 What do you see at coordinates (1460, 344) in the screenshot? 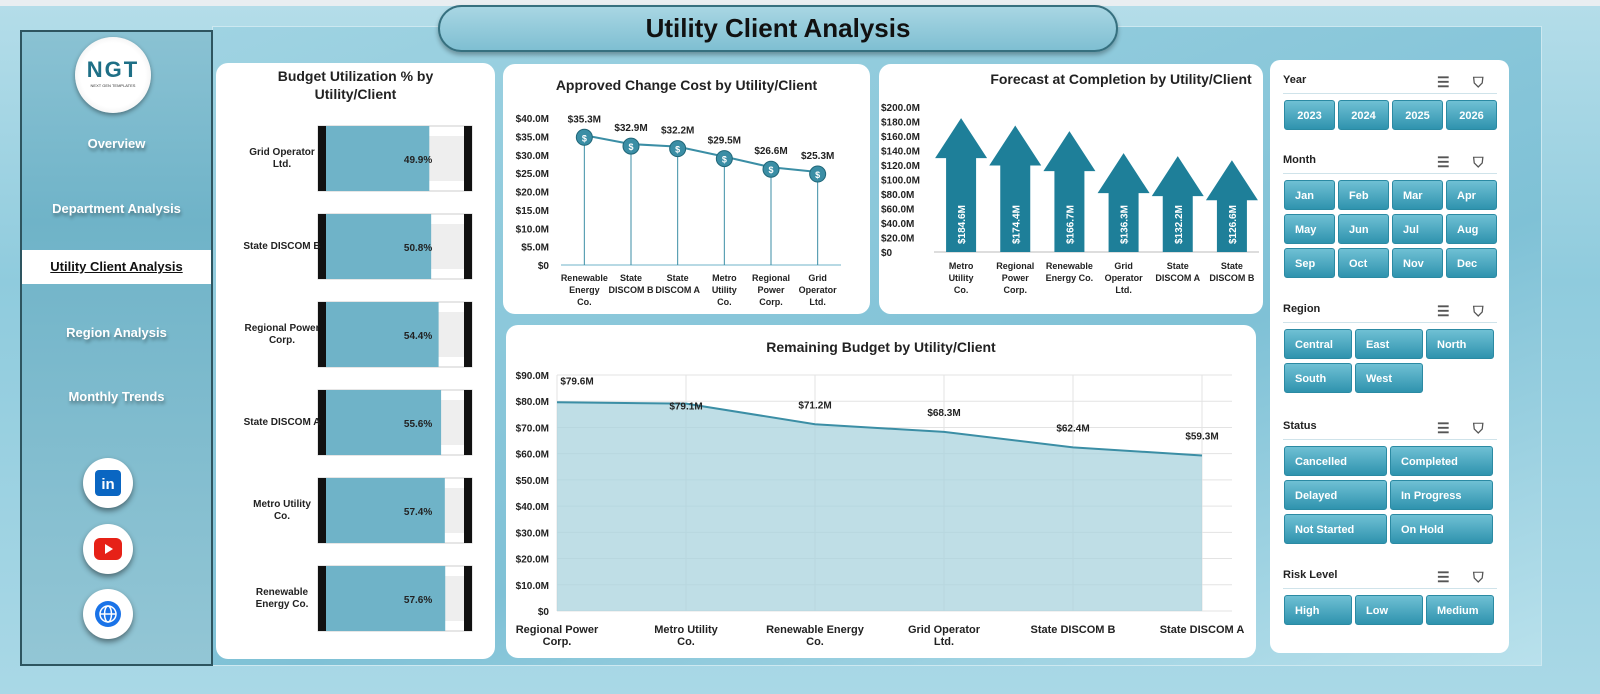
I see `slicer-item: North` at bounding box center [1460, 344].